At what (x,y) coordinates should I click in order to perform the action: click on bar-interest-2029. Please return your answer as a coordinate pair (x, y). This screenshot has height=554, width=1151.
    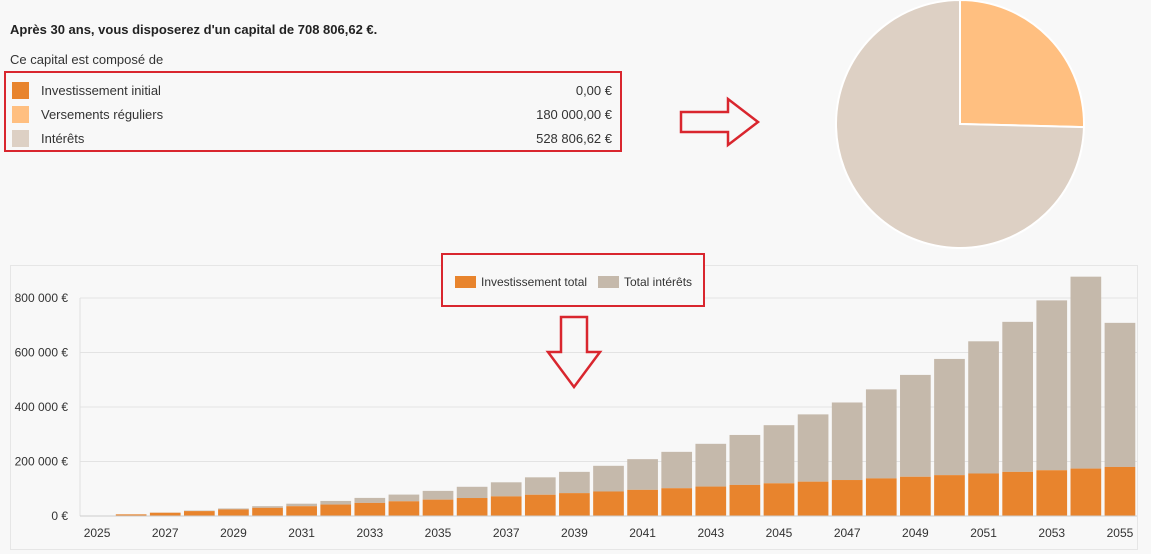
    Looking at the image, I should click on (233, 509).